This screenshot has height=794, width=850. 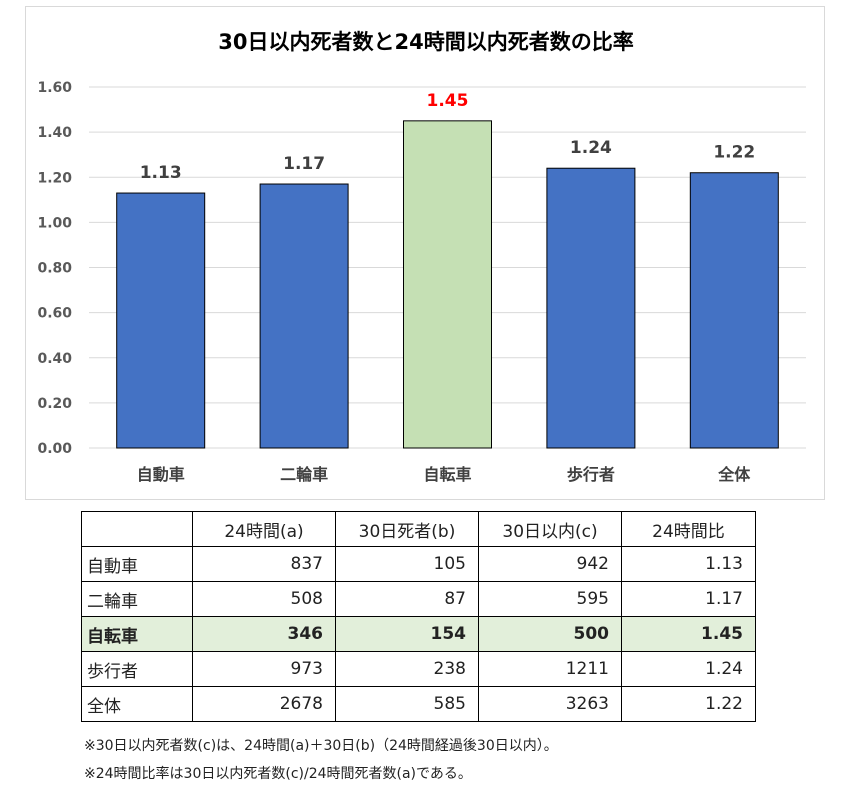 I want to click on y-tick-label: 1.60, so click(x=54, y=88).